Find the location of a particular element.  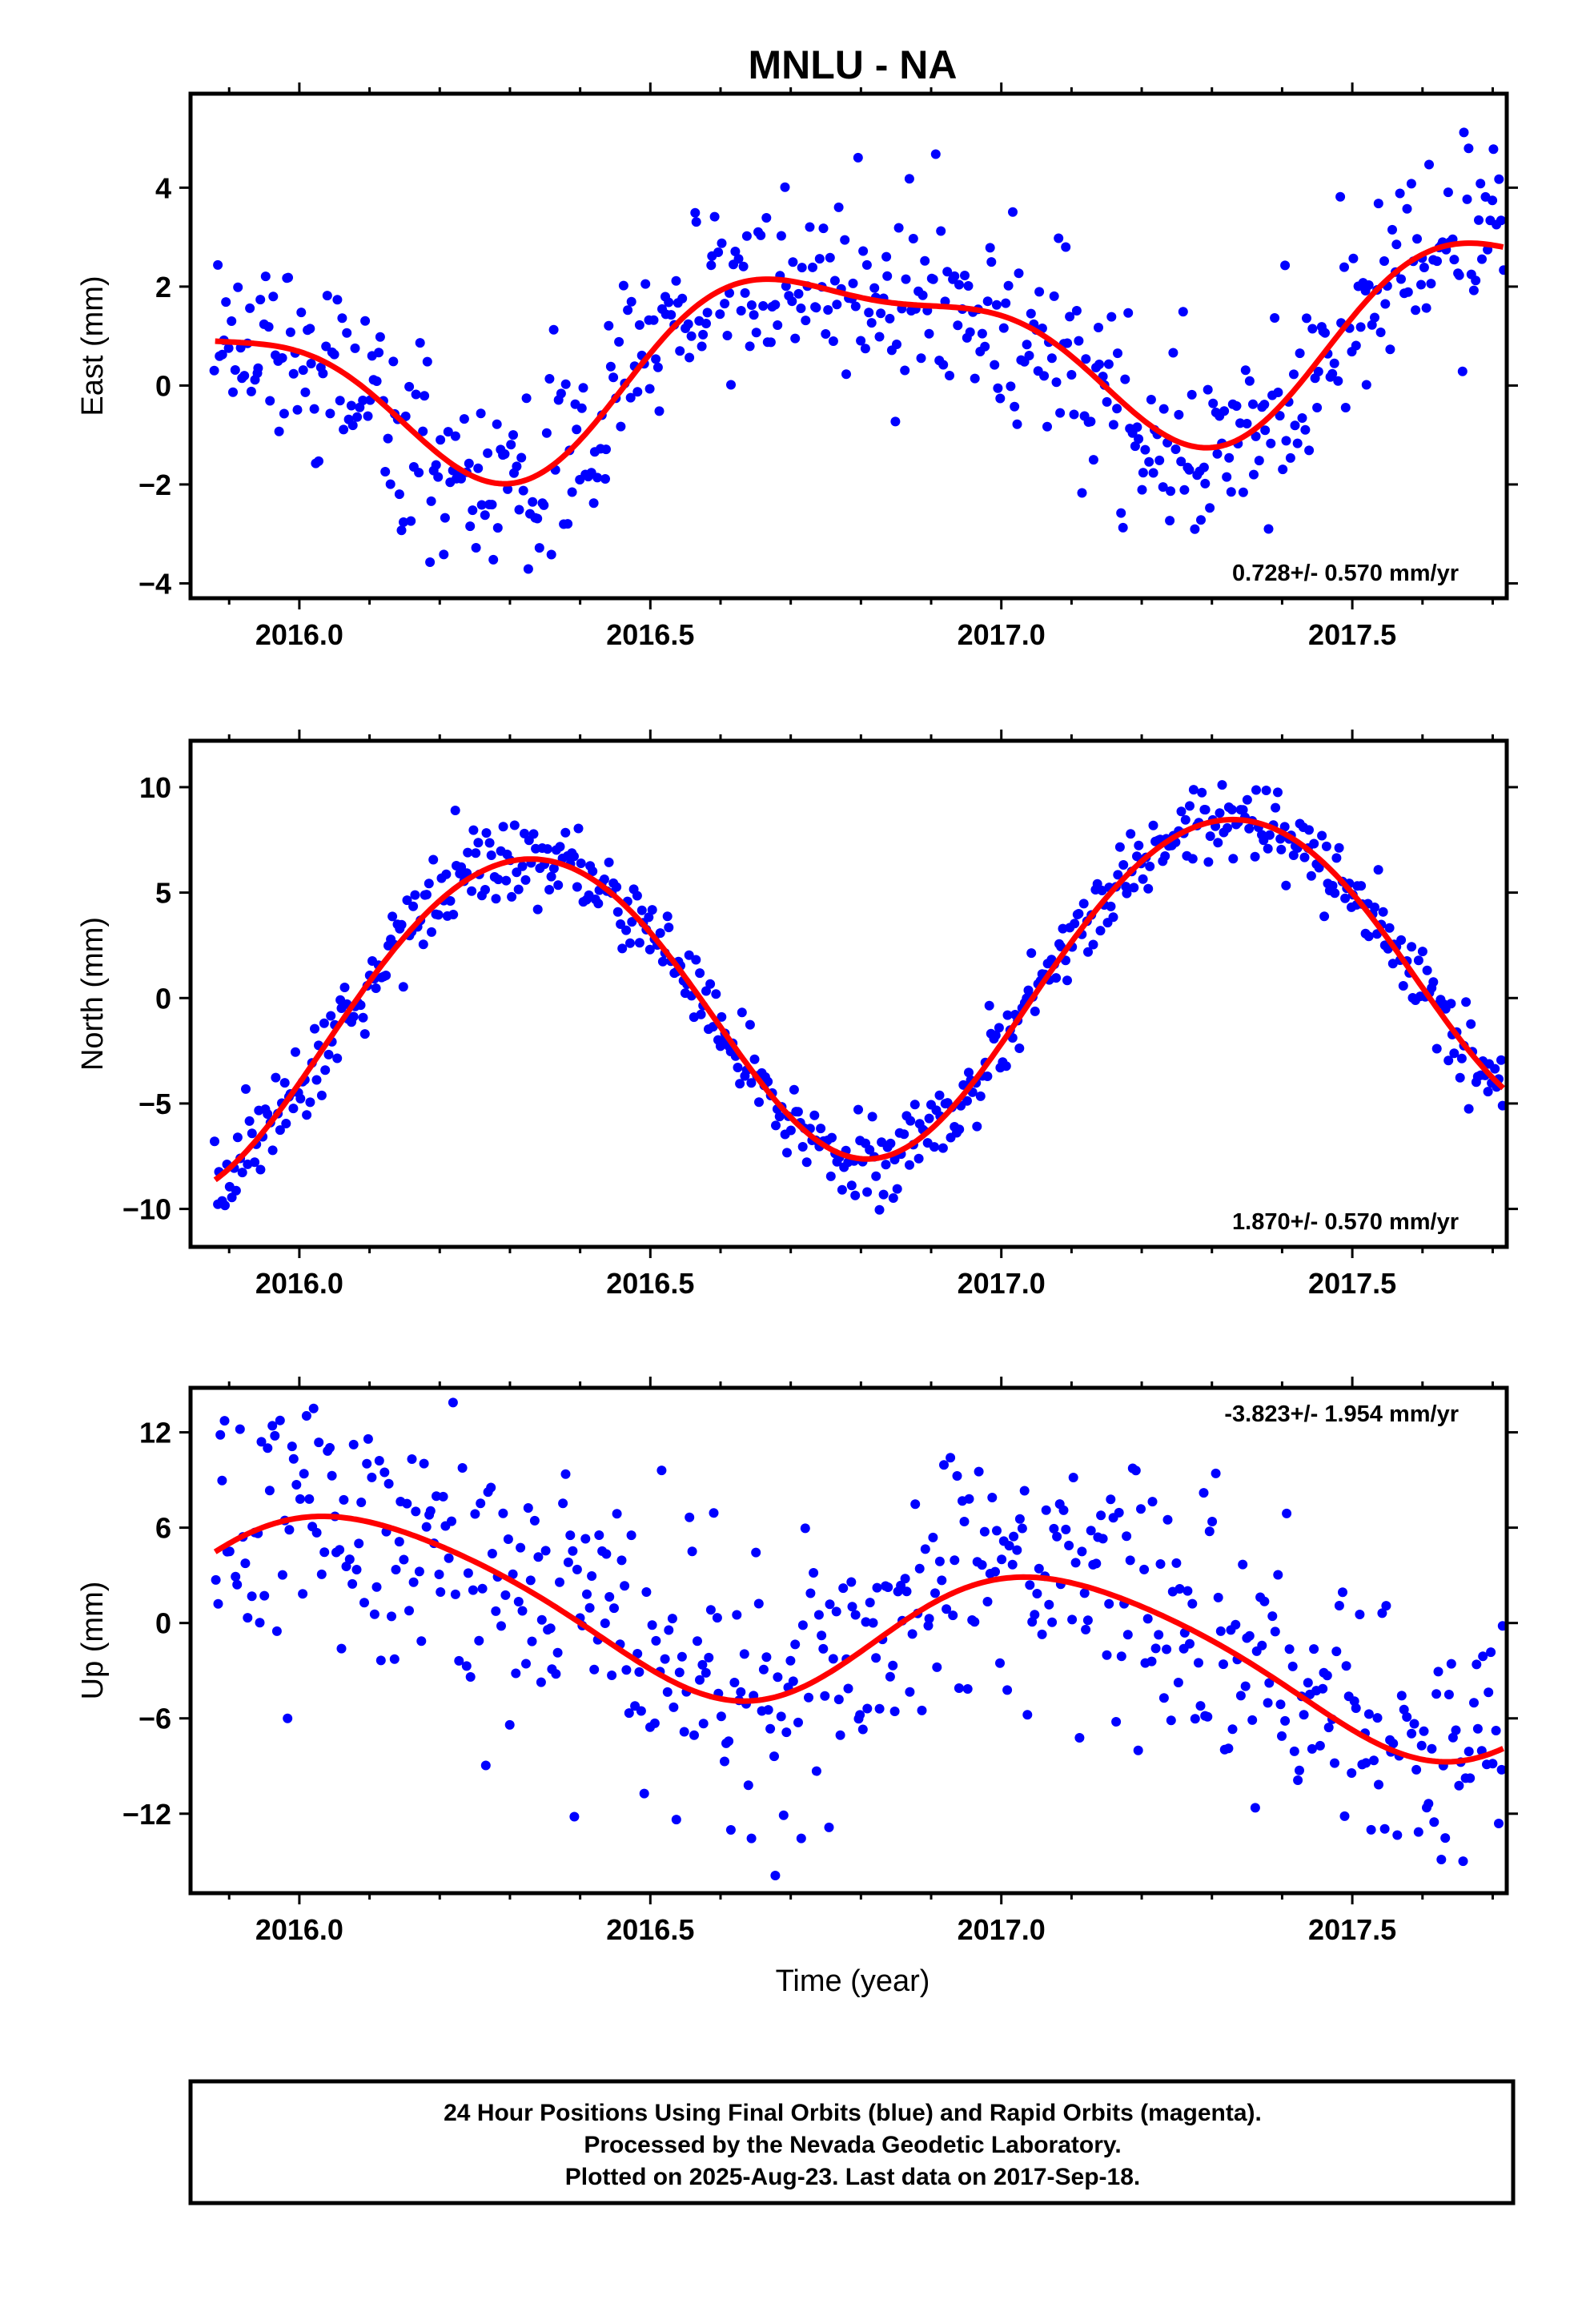

x-tick-label: 2017.5 is located at coordinates (1352, 1929).